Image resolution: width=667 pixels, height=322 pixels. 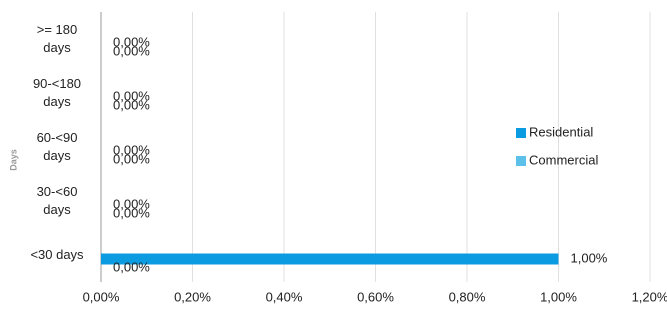 What do you see at coordinates (13, 160) in the screenshot?
I see `y-axis-label: Days` at bounding box center [13, 160].